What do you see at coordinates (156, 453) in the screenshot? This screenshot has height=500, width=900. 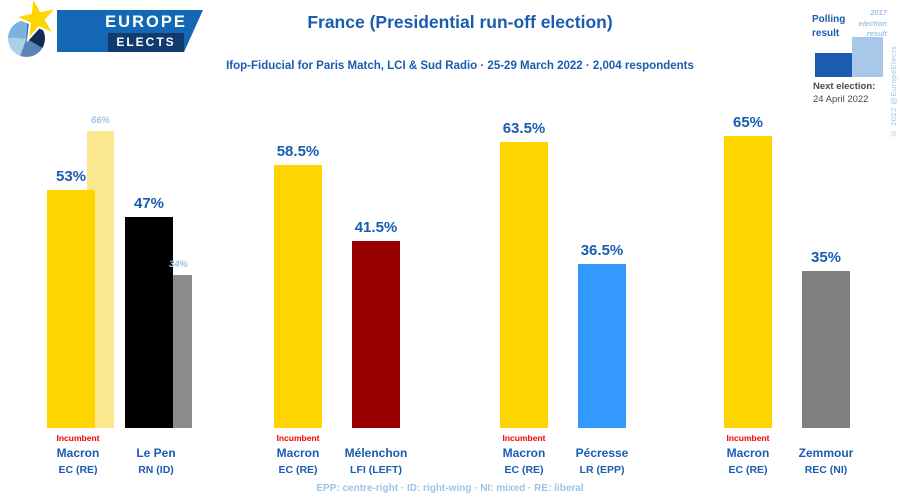 I see `candidate-label-le-pen: Le Pen` at bounding box center [156, 453].